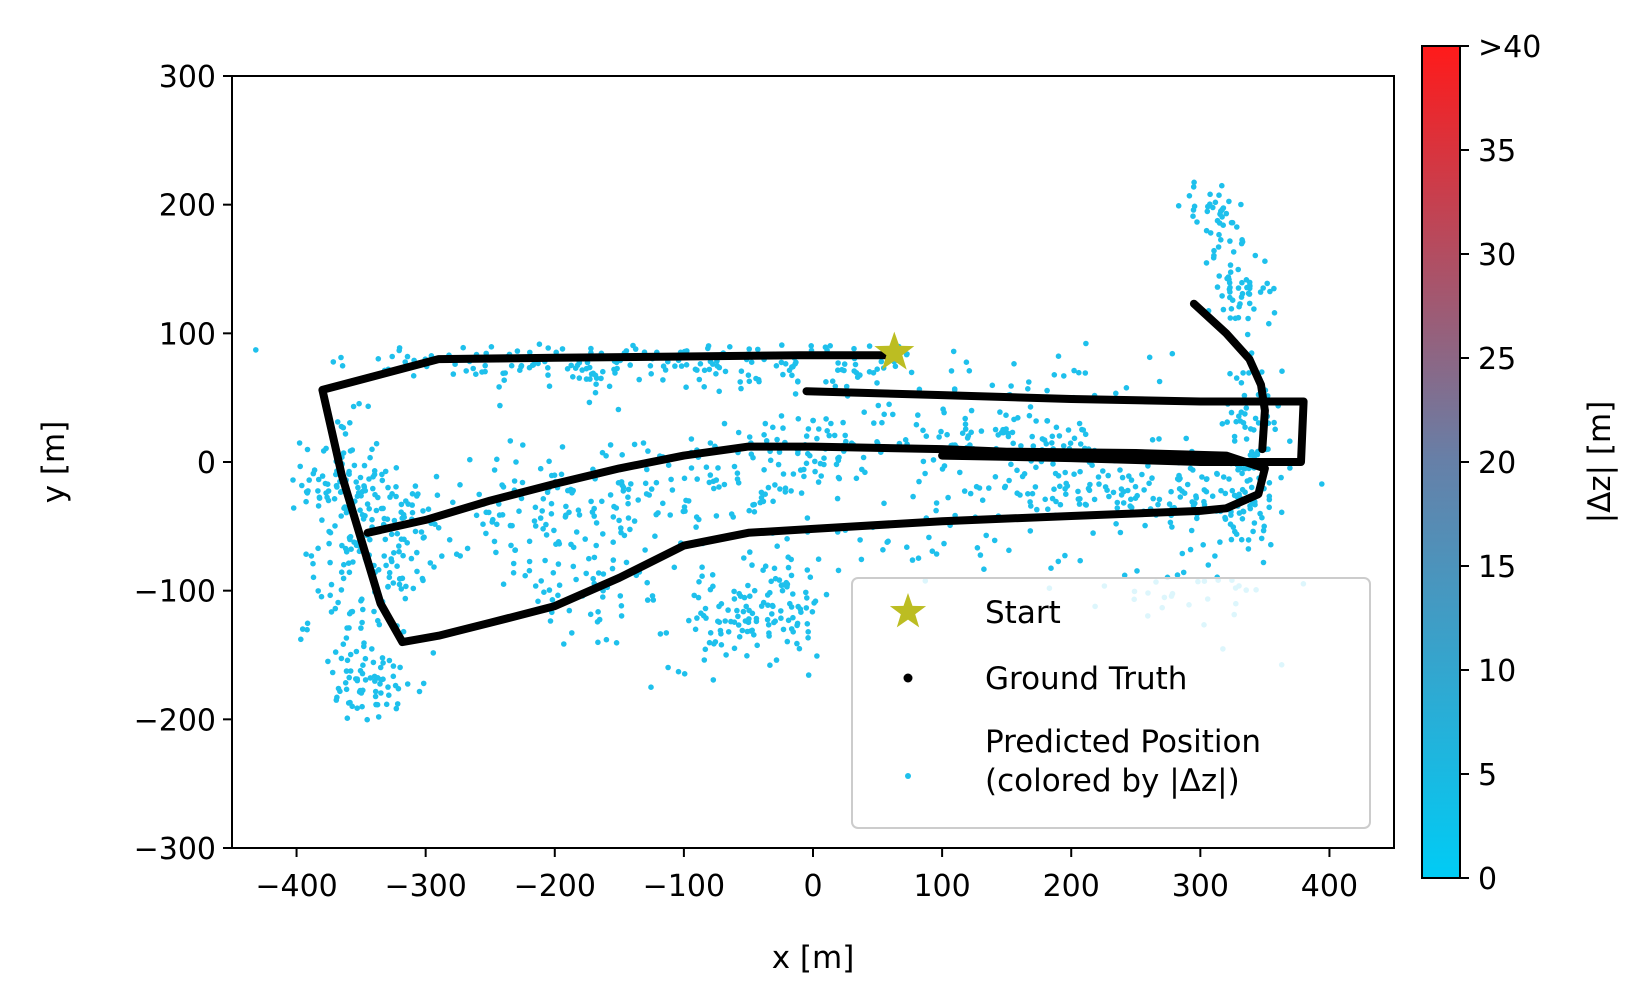  I want to click on colorbar-tick-label: 35, so click(1497, 151).